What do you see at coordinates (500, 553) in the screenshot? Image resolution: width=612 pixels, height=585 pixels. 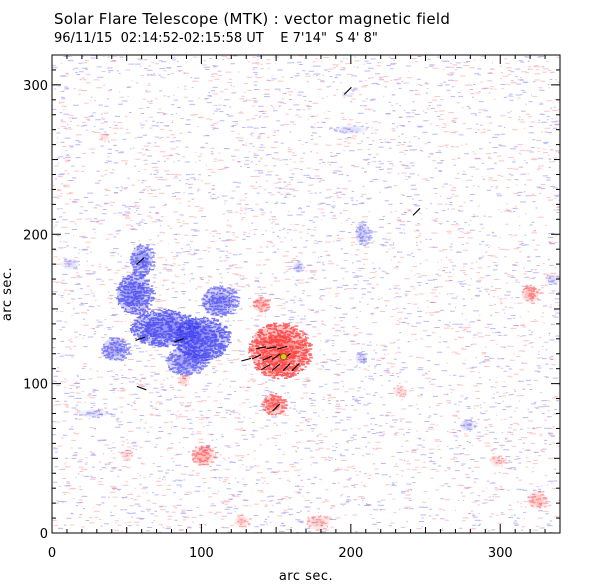 I see `x-tick-label: 300` at bounding box center [500, 553].